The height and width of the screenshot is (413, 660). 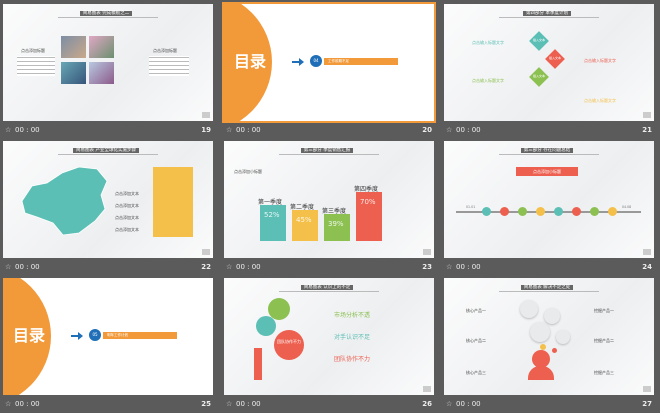 I want to click on section-badge: 05, so click(x=95, y=335).